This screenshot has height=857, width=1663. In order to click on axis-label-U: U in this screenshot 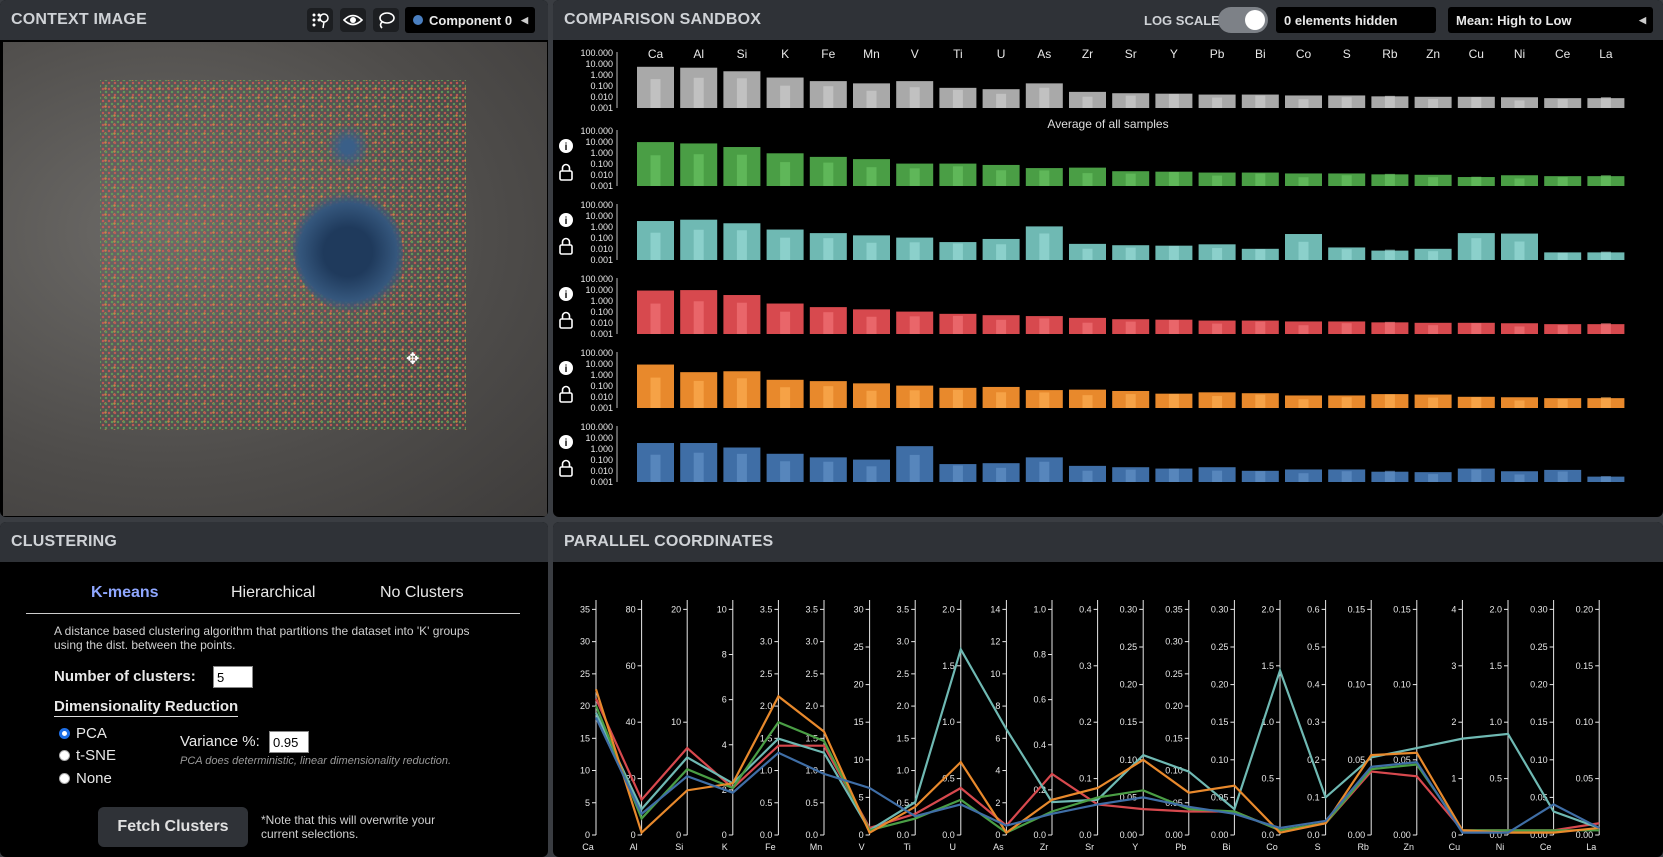, I will do `click(953, 847)`.